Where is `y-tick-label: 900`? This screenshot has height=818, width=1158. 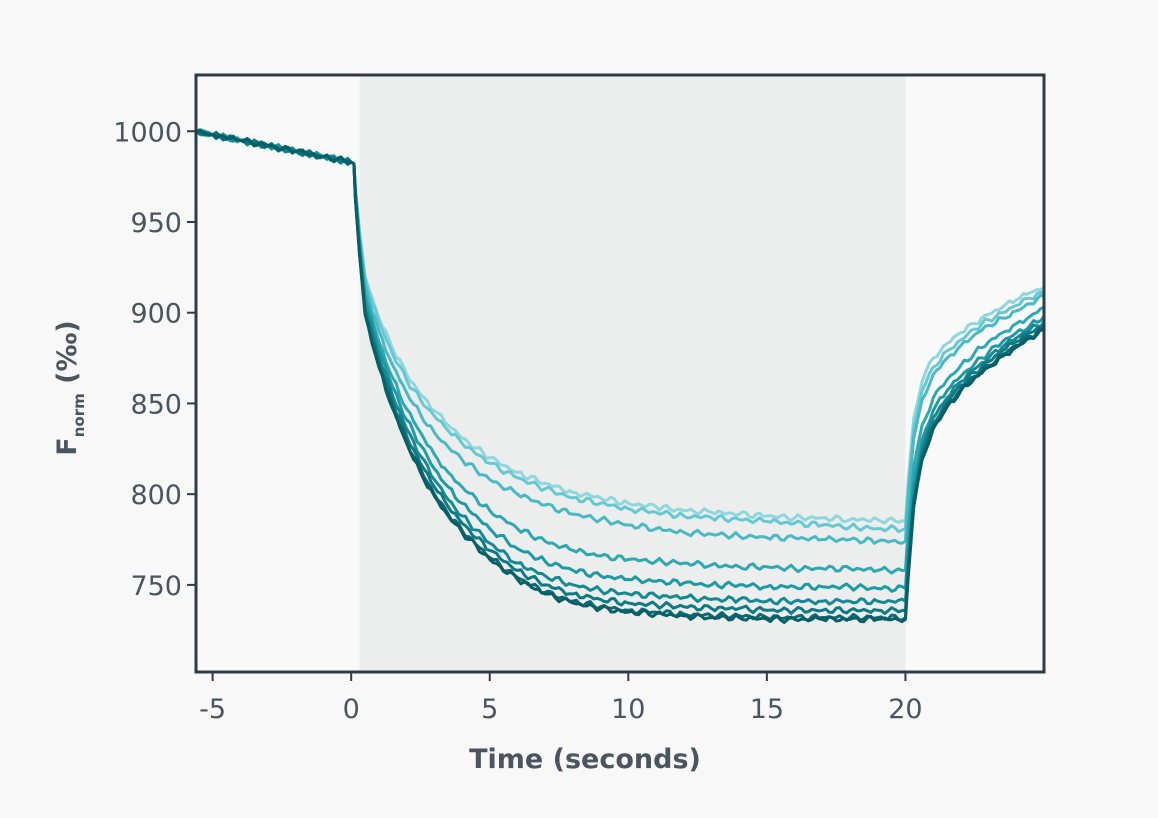
y-tick-label: 900 is located at coordinates (156, 314).